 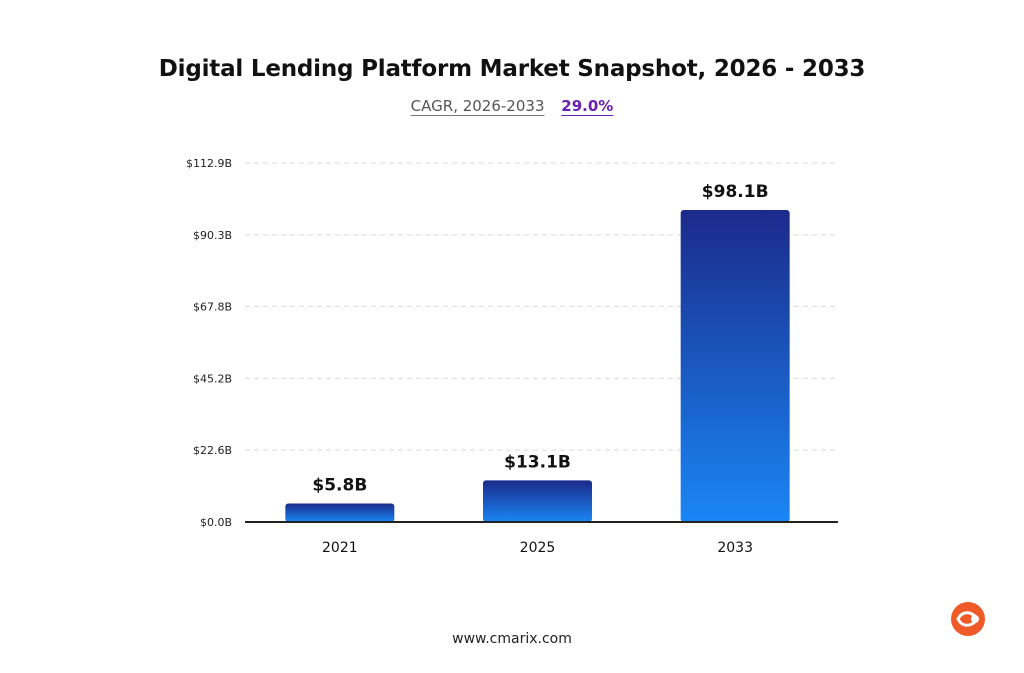 What do you see at coordinates (216, 522) in the screenshot?
I see `y-tick-label: $0.0B` at bounding box center [216, 522].